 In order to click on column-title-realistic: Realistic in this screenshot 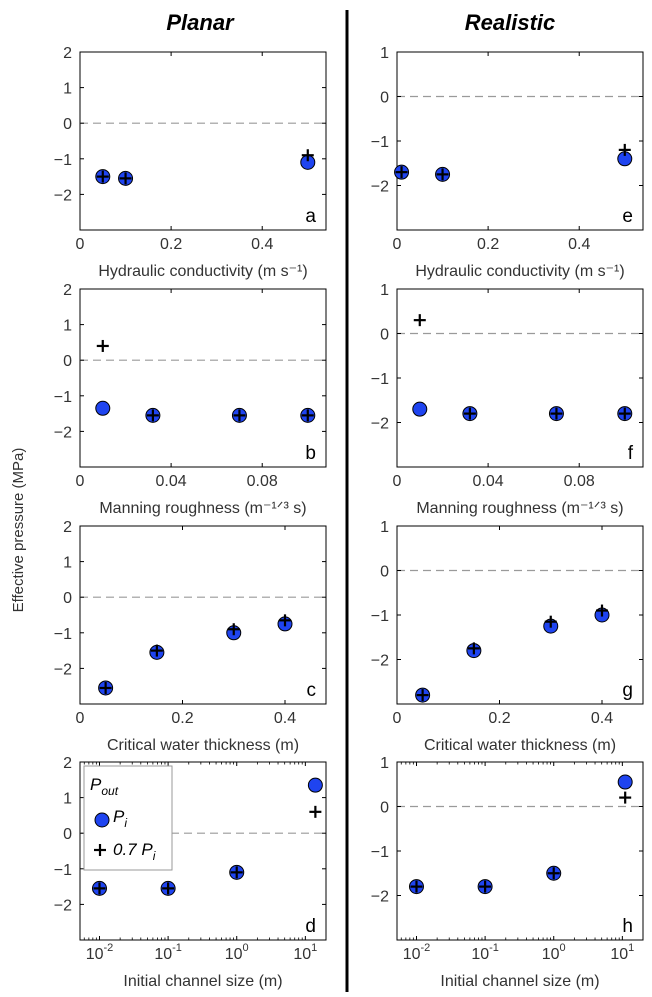, I will do `click(510, 22)`.